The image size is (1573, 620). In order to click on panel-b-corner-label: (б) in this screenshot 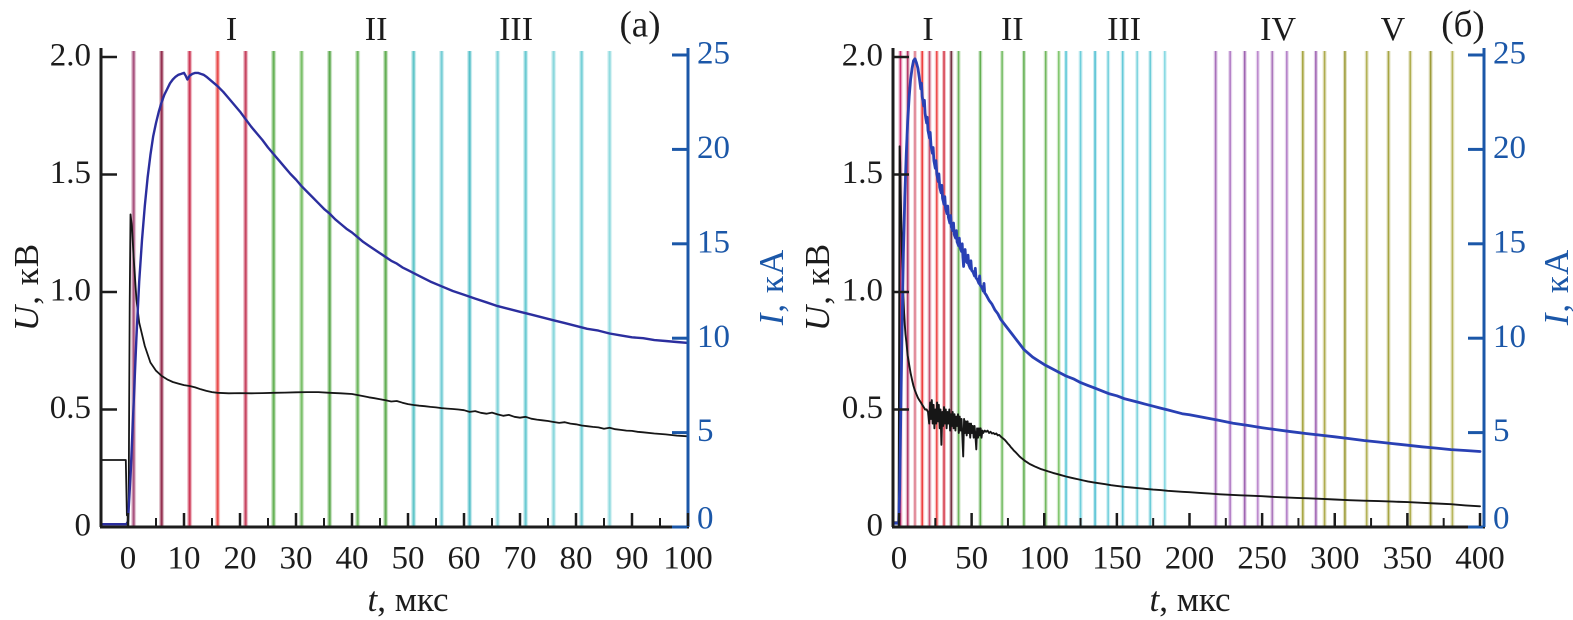, I will do `click(1463, 25)`.